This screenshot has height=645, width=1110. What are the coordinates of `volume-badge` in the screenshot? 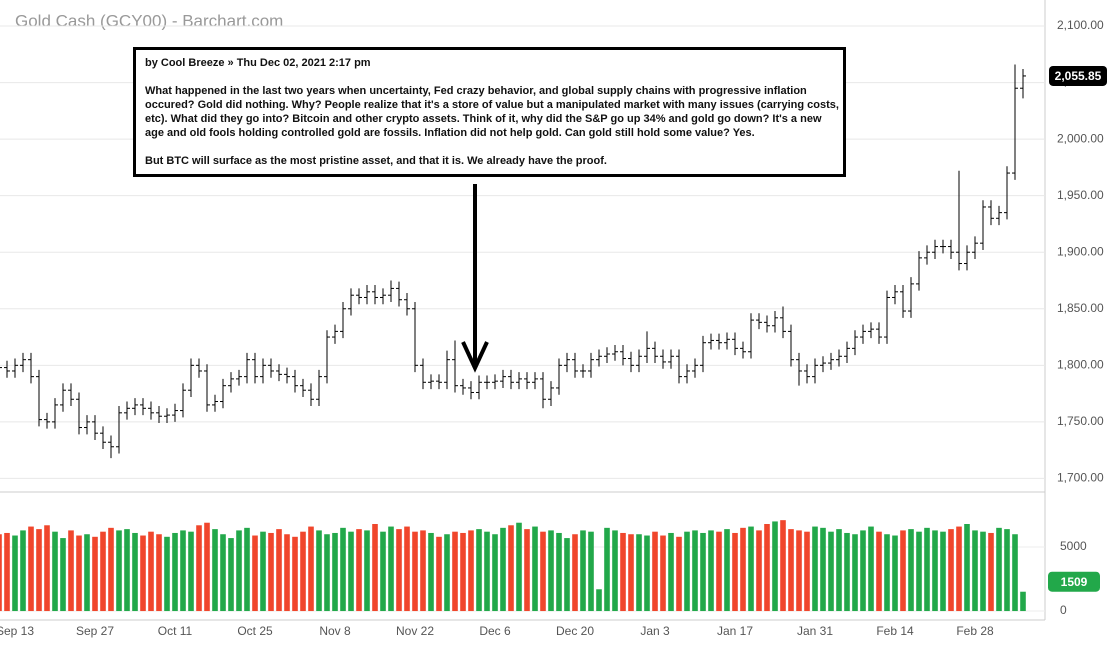 It's located at (1074, 581).